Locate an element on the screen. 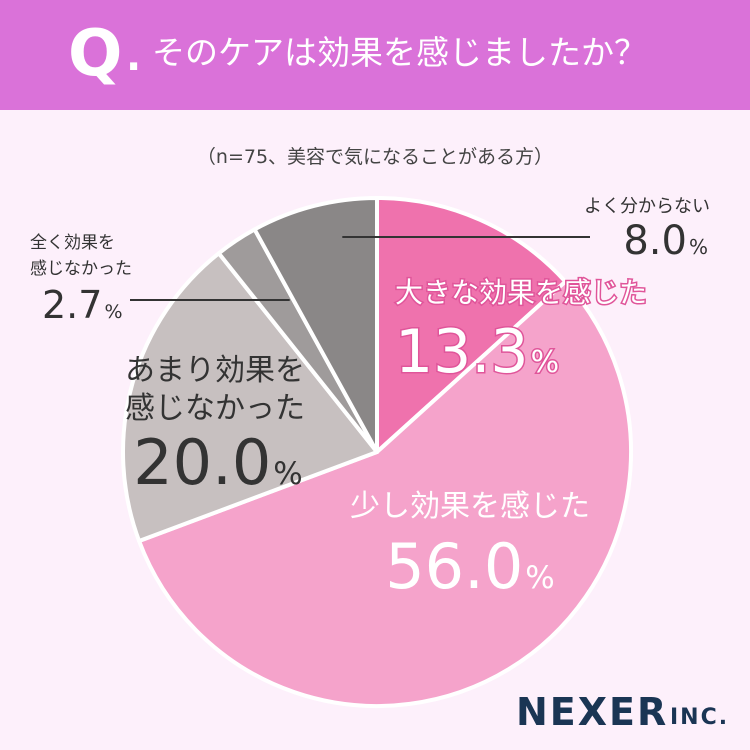 This screenshot has width=750, height=750. sample-note: （n=75、美容で気になることがある方） is located at coordinates (375, 157).